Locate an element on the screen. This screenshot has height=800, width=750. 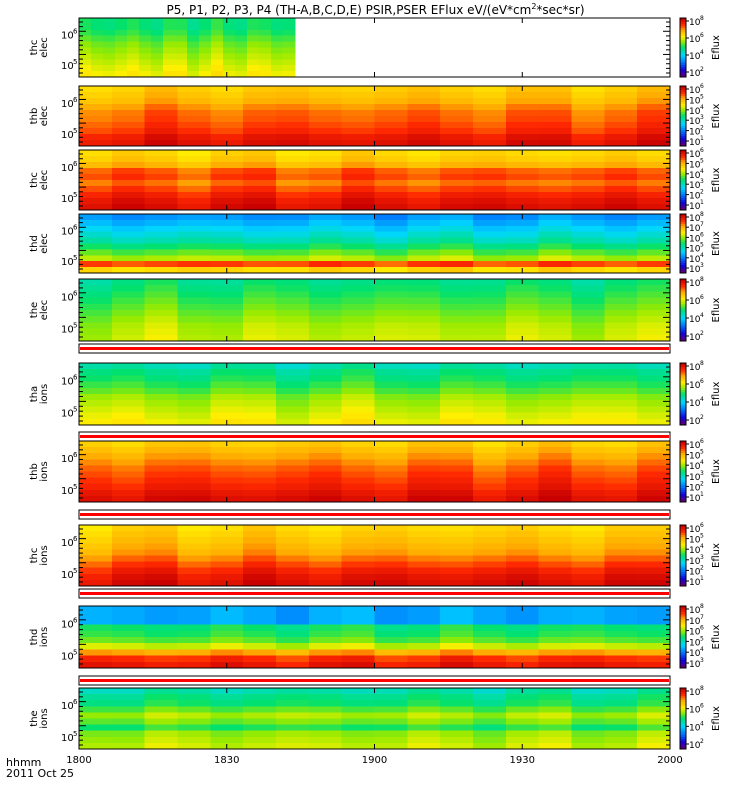
y-tick-exponent: 6 is located at coordinates (75, 32).